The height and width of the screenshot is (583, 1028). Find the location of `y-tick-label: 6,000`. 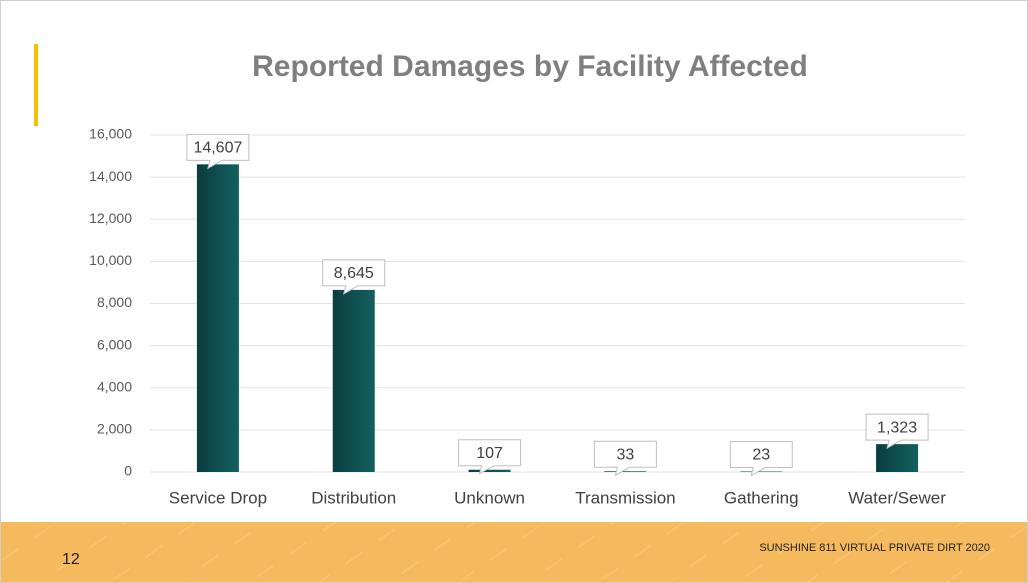

y-tick-label: 6,000 is located at coordinates (114, 344).